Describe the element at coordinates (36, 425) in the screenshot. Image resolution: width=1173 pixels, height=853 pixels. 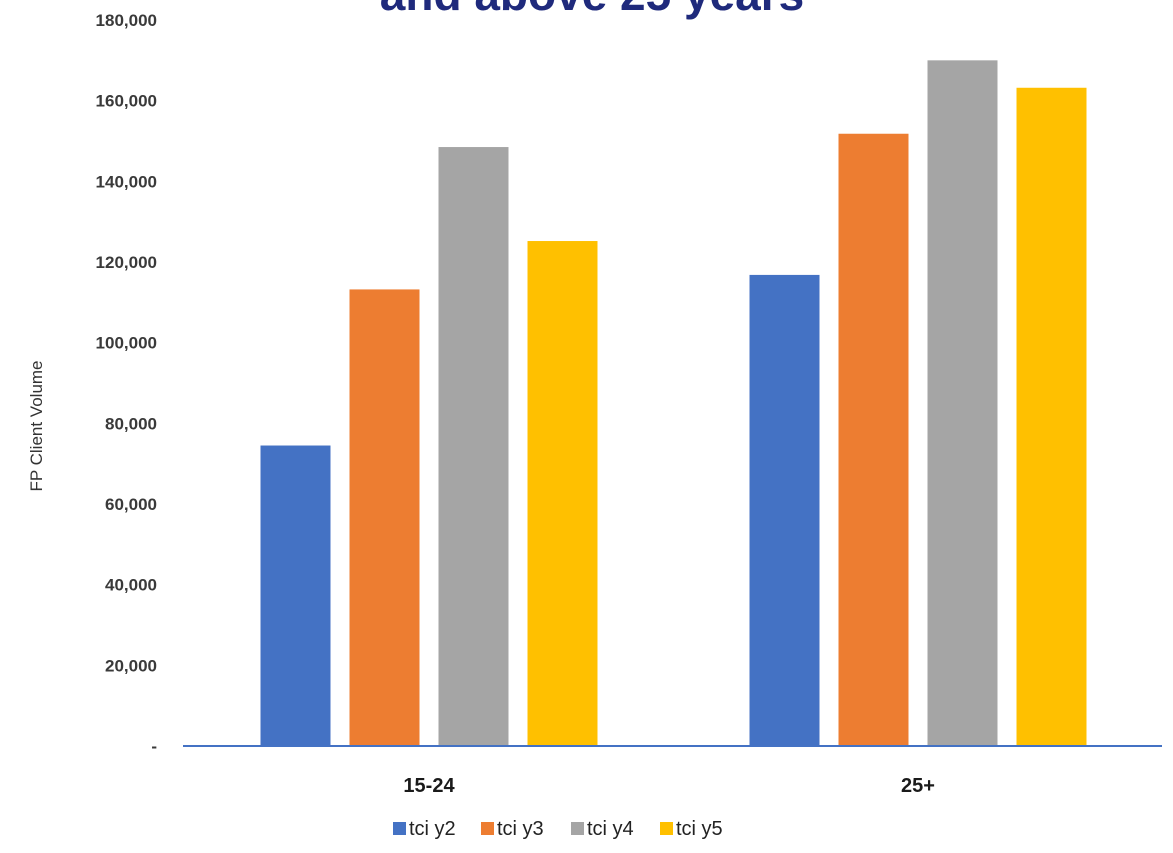
I see `y-axis-label: FP Client Volume` at that location.